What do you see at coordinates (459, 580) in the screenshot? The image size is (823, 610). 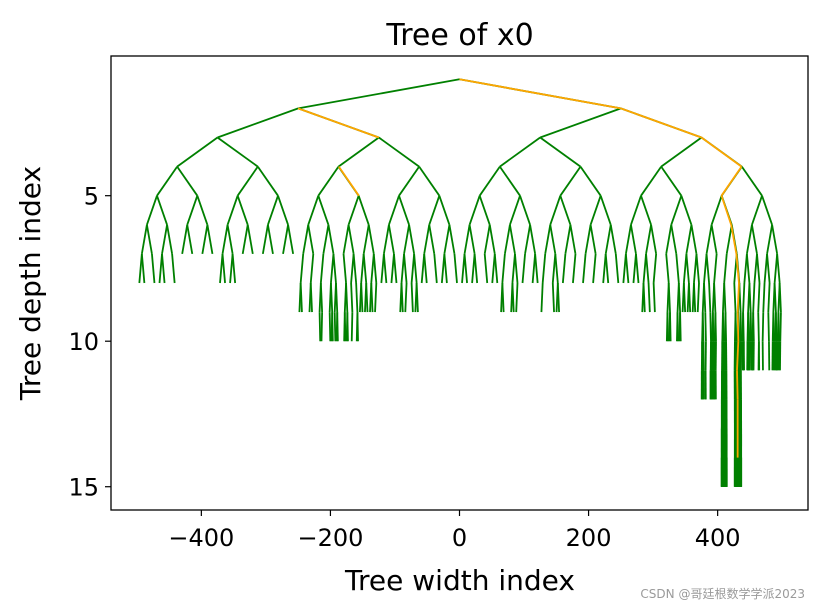 I see `x-axis-label: Tree width index` at bounding box center [459, 580].